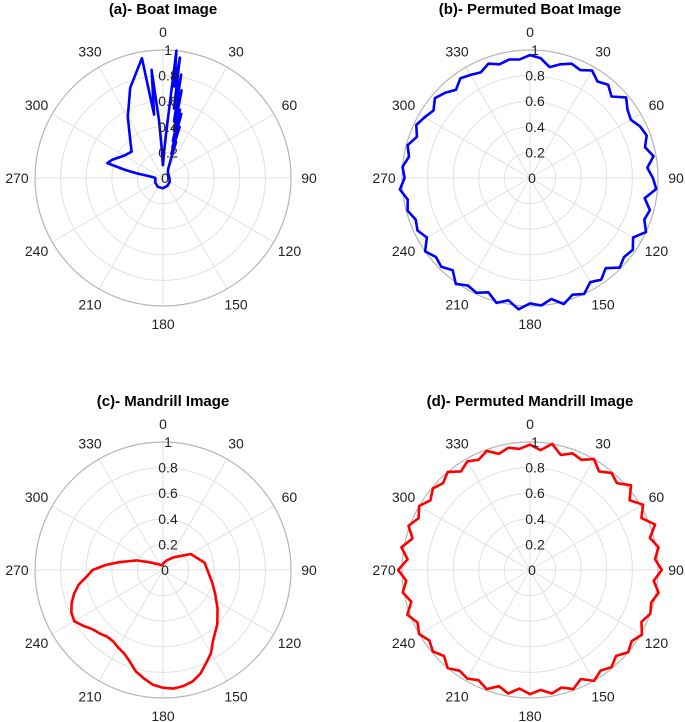 The height and width of the screenshot is (722, 685). What do you see at coordinates (530, 401) in the screenshot?
I see `panel-title: (d)- Permuted Mandrill Image` at bounding box center [530, 401].